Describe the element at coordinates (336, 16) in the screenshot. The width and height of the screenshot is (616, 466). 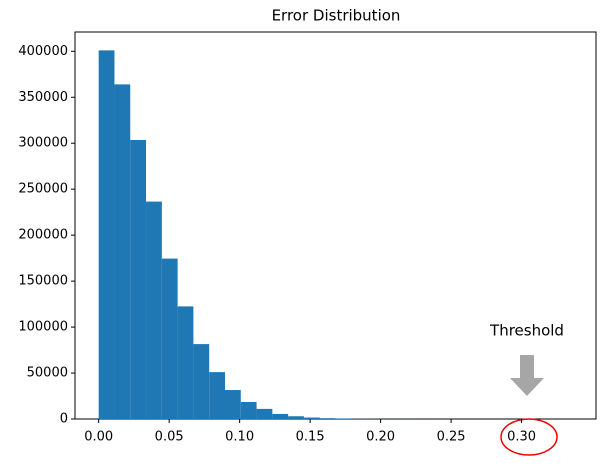
I see `chart-title: Error Distribution` at that location.